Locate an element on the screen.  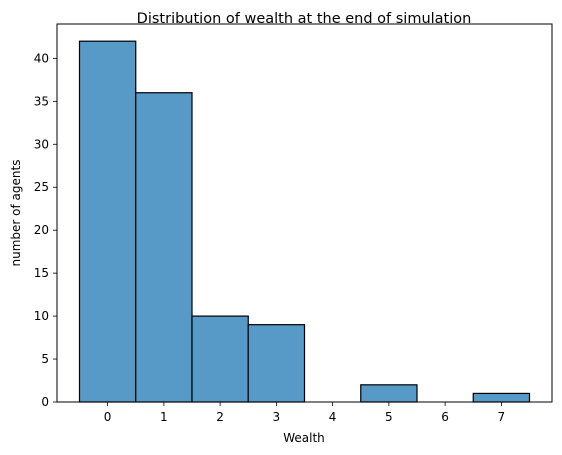
y-axis-ticks: 0 5 10 15 20 25 30 35 40 is located at coordinates (45, 230).